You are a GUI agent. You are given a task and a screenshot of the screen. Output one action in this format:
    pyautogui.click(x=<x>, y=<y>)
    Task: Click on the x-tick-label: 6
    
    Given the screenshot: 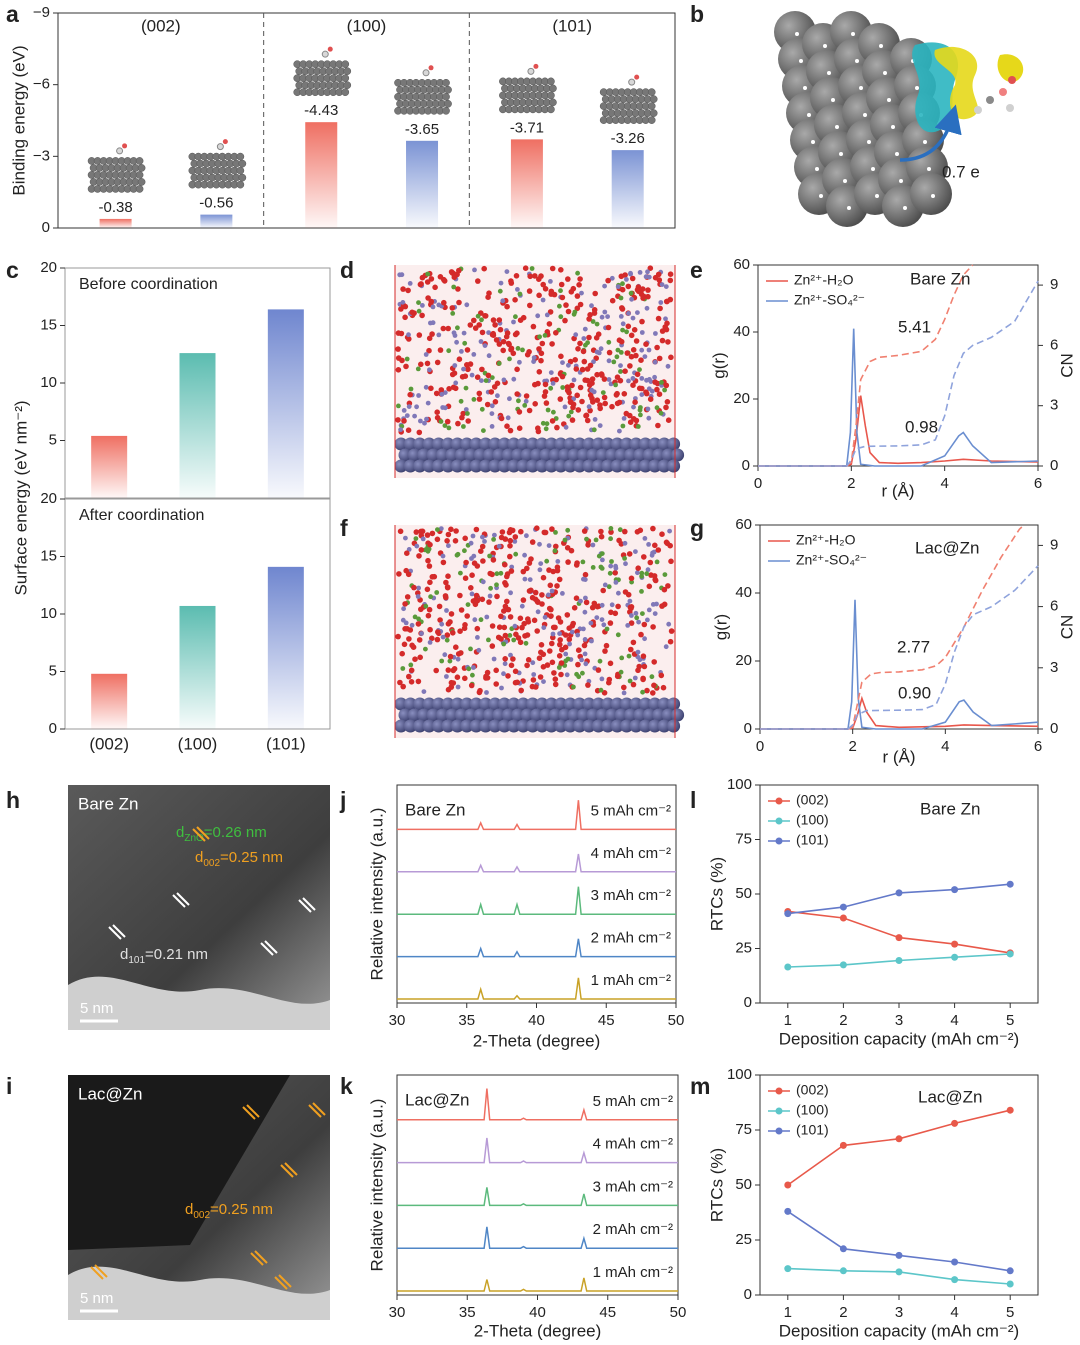 What is the action you would take?
    pyautogui.click(x=1038, y=746)
    